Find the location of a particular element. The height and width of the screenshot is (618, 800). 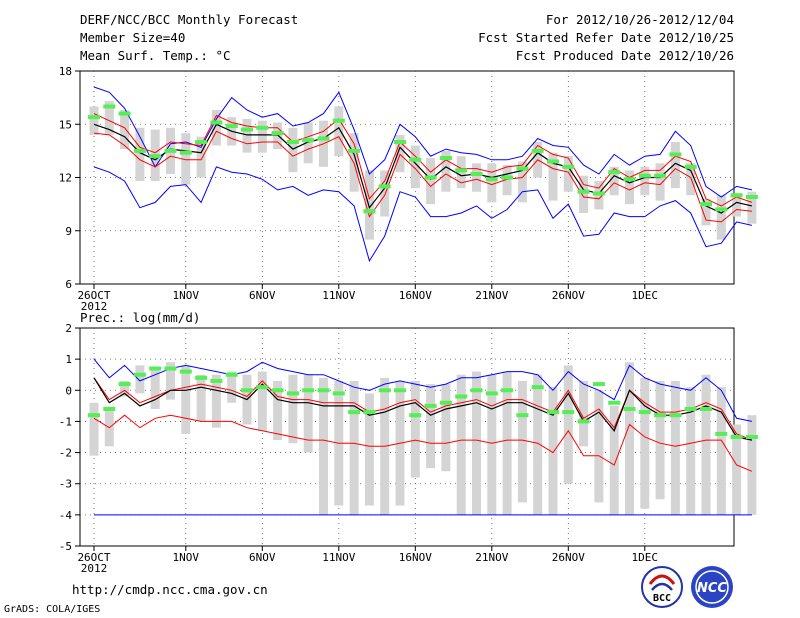

precip-series-median is located at coordinates (423, 409).